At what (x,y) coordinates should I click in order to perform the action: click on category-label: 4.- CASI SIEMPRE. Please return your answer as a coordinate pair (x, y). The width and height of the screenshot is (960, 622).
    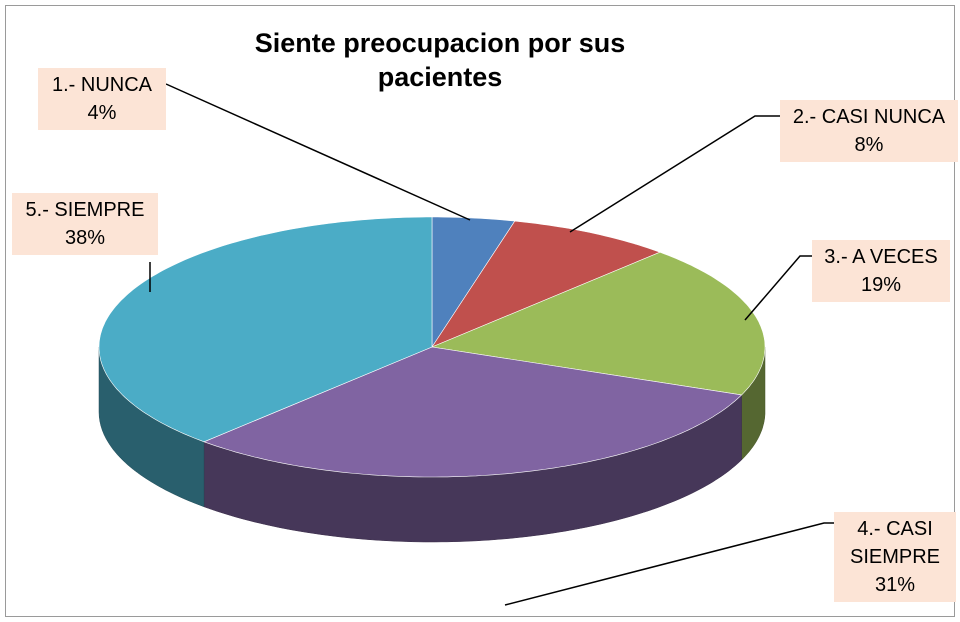
    Looking at the image, I should click on (895, 543).